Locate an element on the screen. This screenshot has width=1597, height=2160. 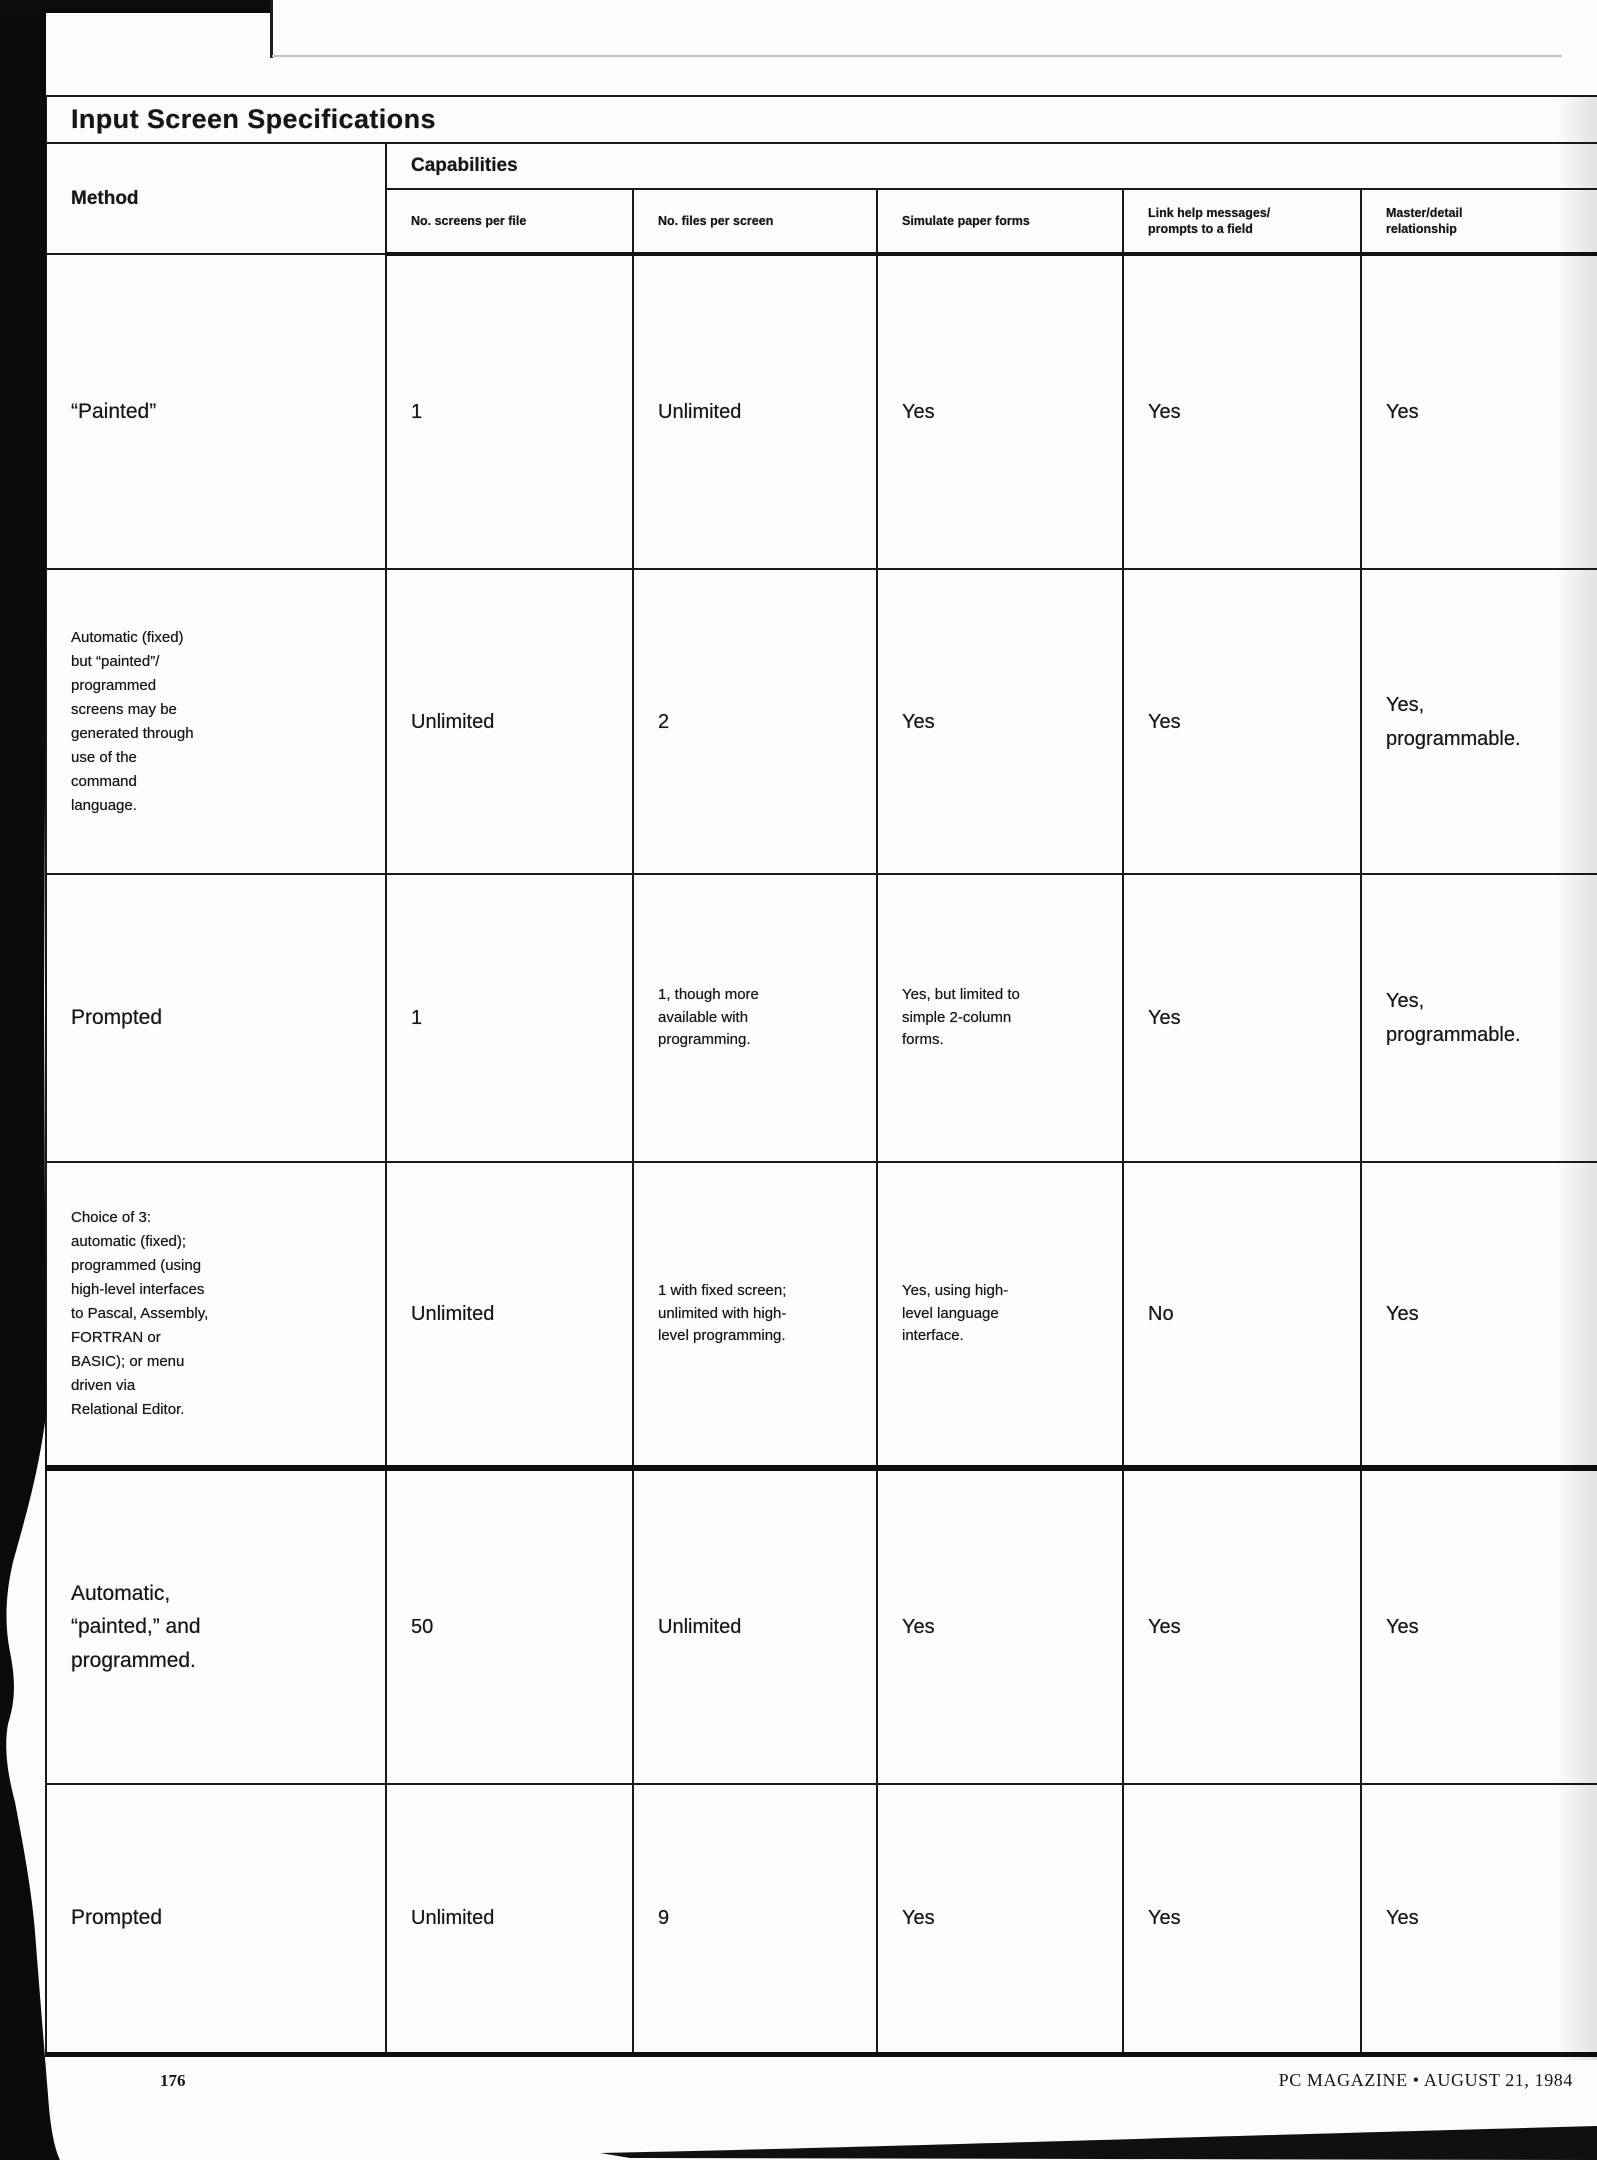
header-row: Method Capabilities is located at coordinates (821, 198).